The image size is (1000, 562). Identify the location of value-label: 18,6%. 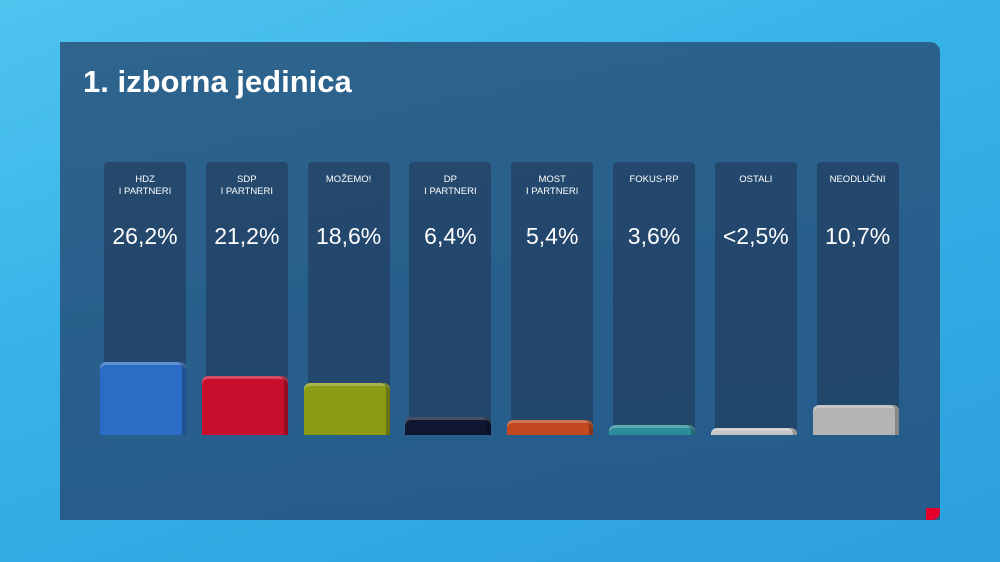
(348, 236).